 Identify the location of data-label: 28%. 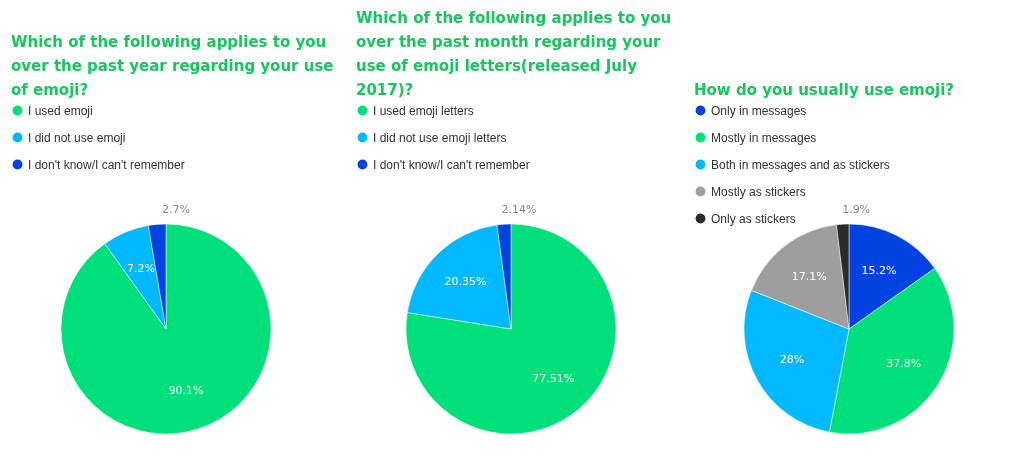
(792, 360).